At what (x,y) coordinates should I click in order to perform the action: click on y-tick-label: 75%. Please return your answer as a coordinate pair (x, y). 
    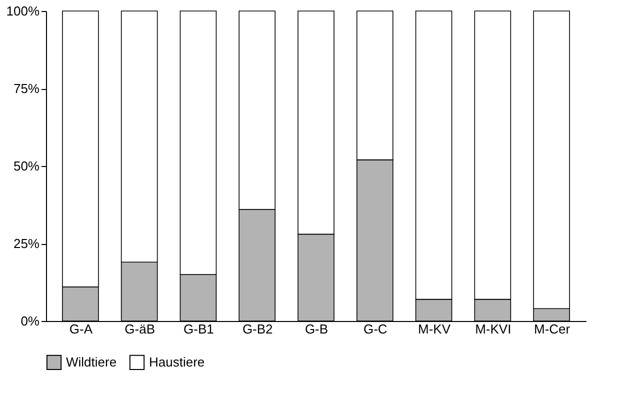
    Looking at the image, I should click on (26, 88).